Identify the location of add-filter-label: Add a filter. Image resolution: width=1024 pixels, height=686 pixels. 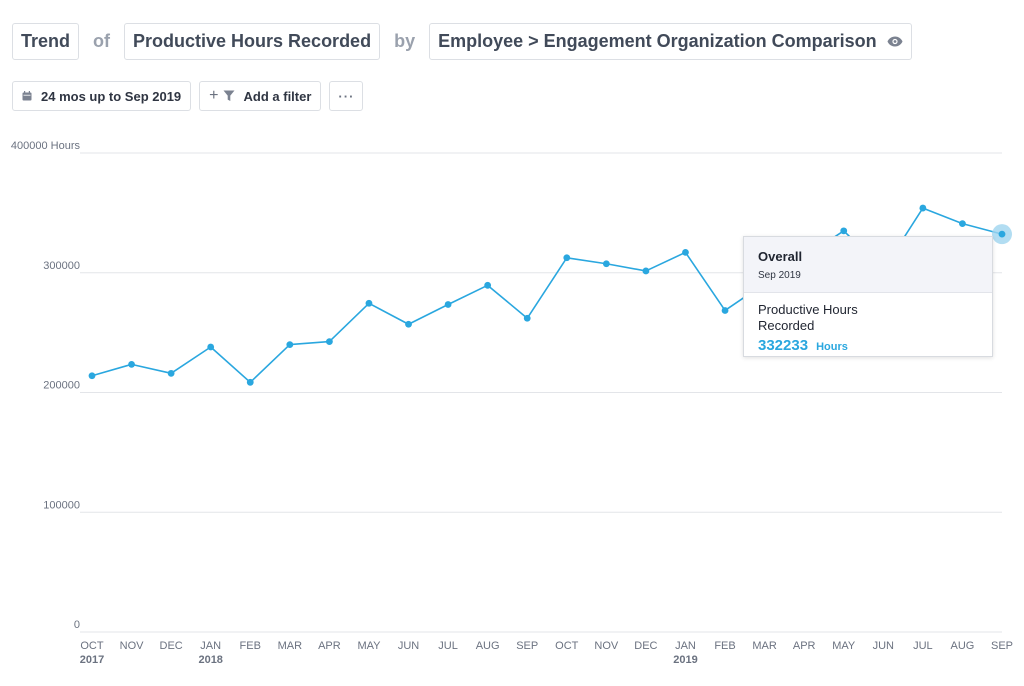
(277, 96).